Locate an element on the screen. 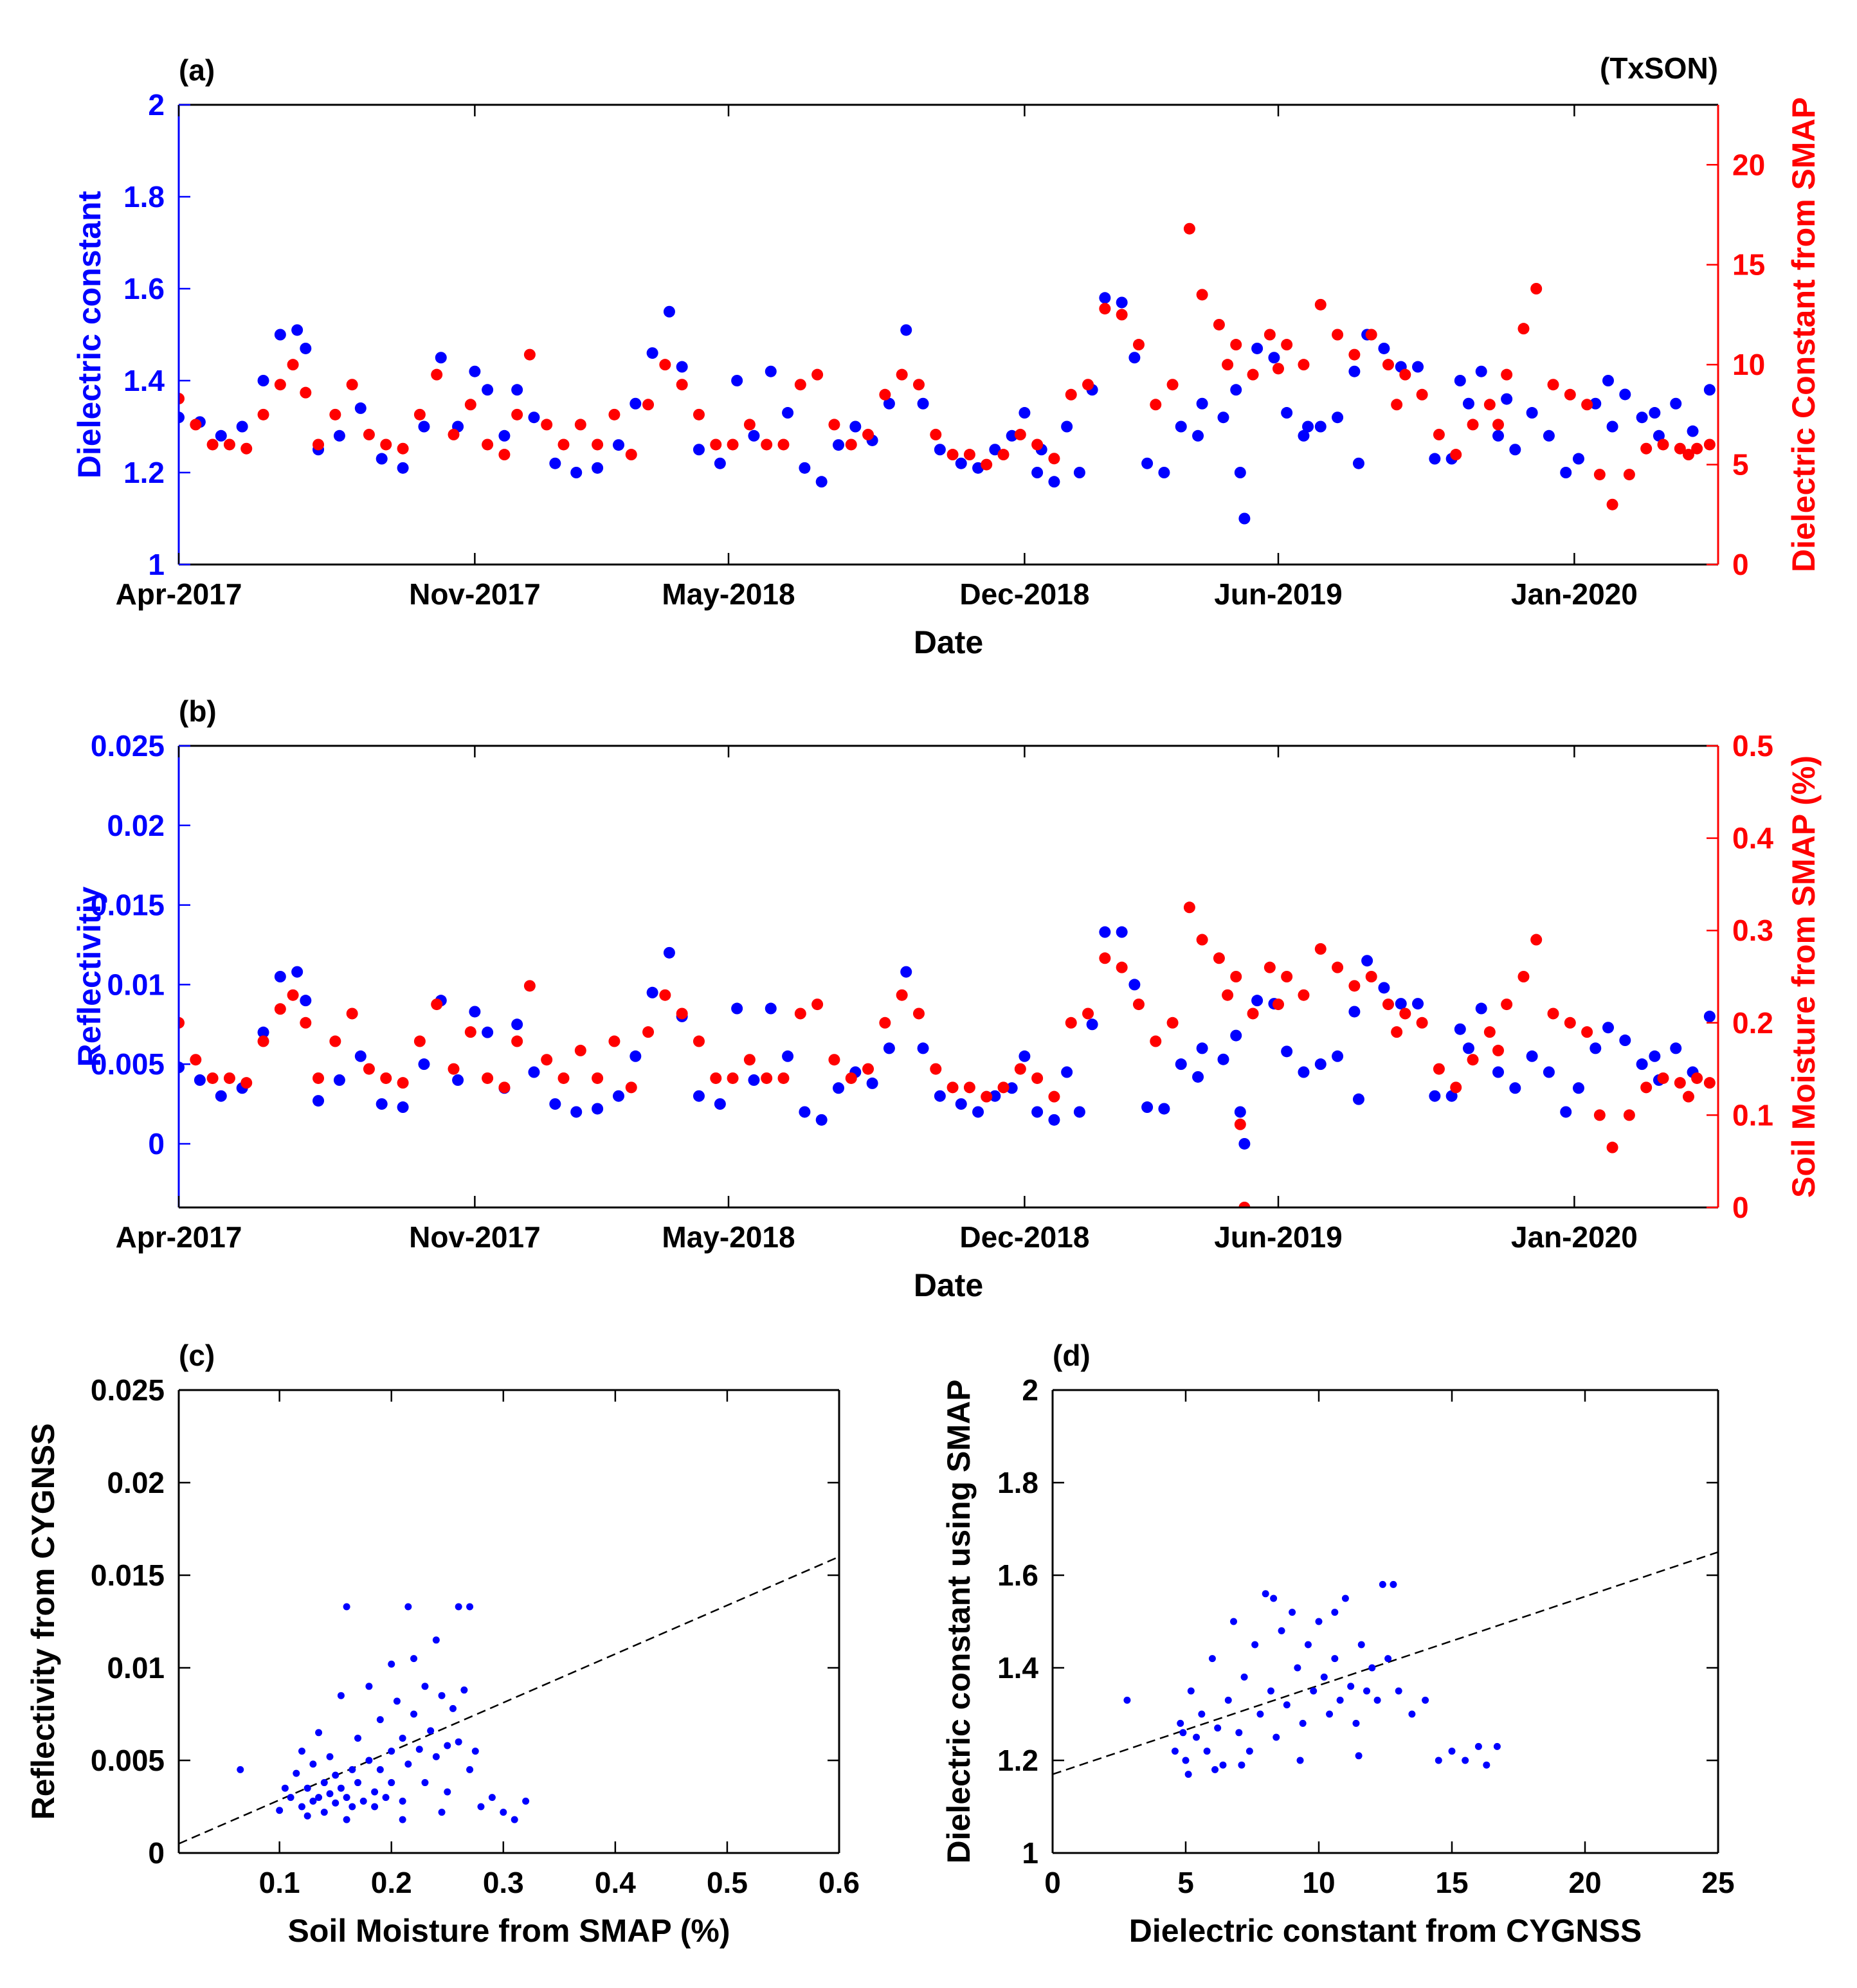 The image size is (1857, 1988). x-tick-label: Nov-2017 is located at coordinates (475, 594).